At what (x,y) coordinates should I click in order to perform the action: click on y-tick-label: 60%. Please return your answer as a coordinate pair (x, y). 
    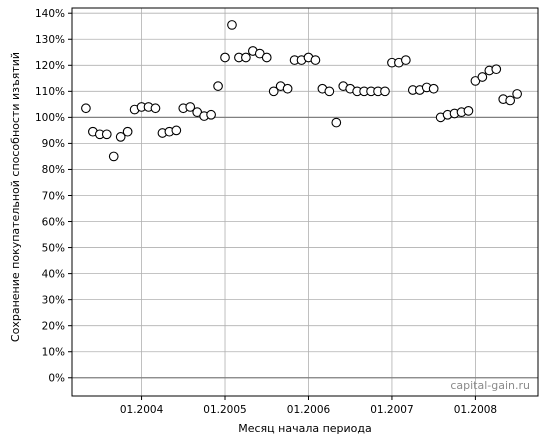
    Looking at the image, I should click on (53, 222).